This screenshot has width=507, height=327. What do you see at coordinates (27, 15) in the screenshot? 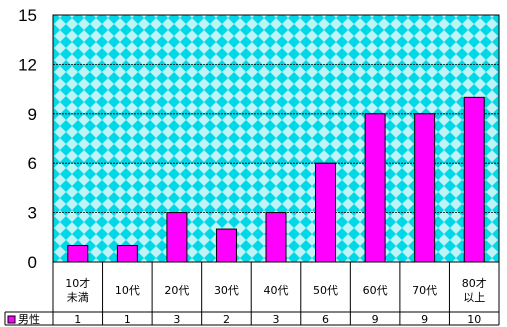
I see `y-tick-label: 15` at bounding box center [27, 15].